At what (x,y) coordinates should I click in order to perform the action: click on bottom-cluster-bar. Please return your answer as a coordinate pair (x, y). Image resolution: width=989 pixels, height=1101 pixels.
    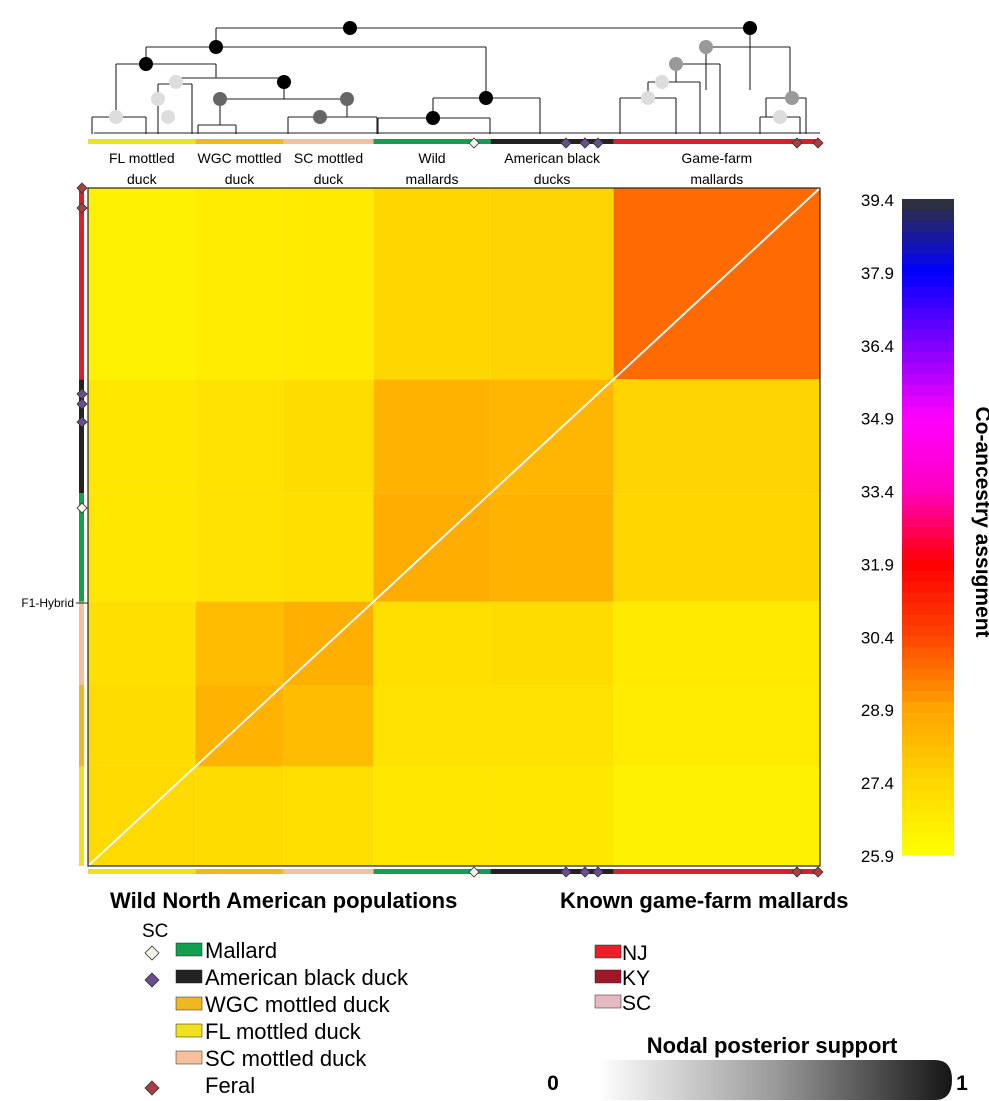
    Looking at the image, I should click on (454, 871).